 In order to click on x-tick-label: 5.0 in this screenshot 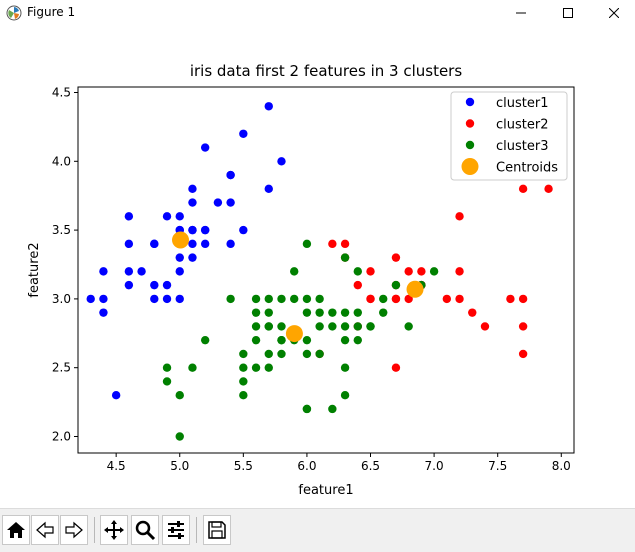, I will do `click(179, 466)`.